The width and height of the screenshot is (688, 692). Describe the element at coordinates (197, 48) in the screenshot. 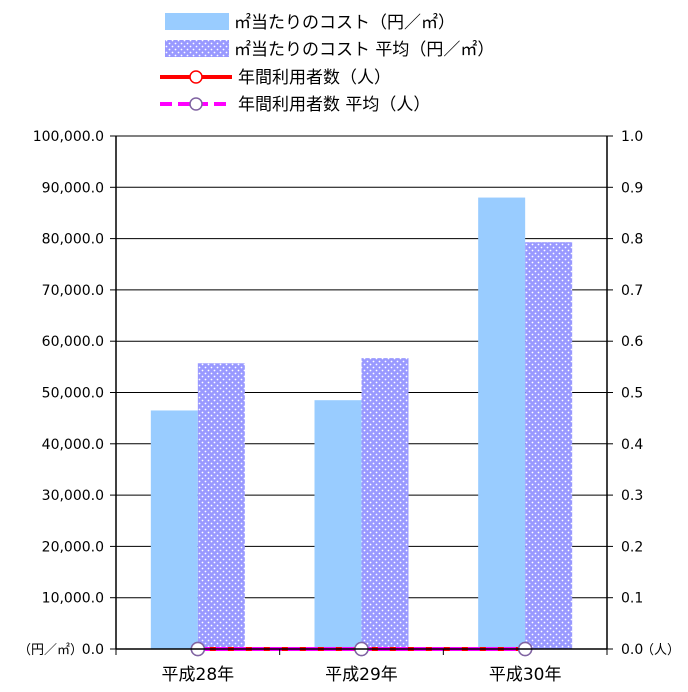

I see `legend-swatch-cost-average` at that location.